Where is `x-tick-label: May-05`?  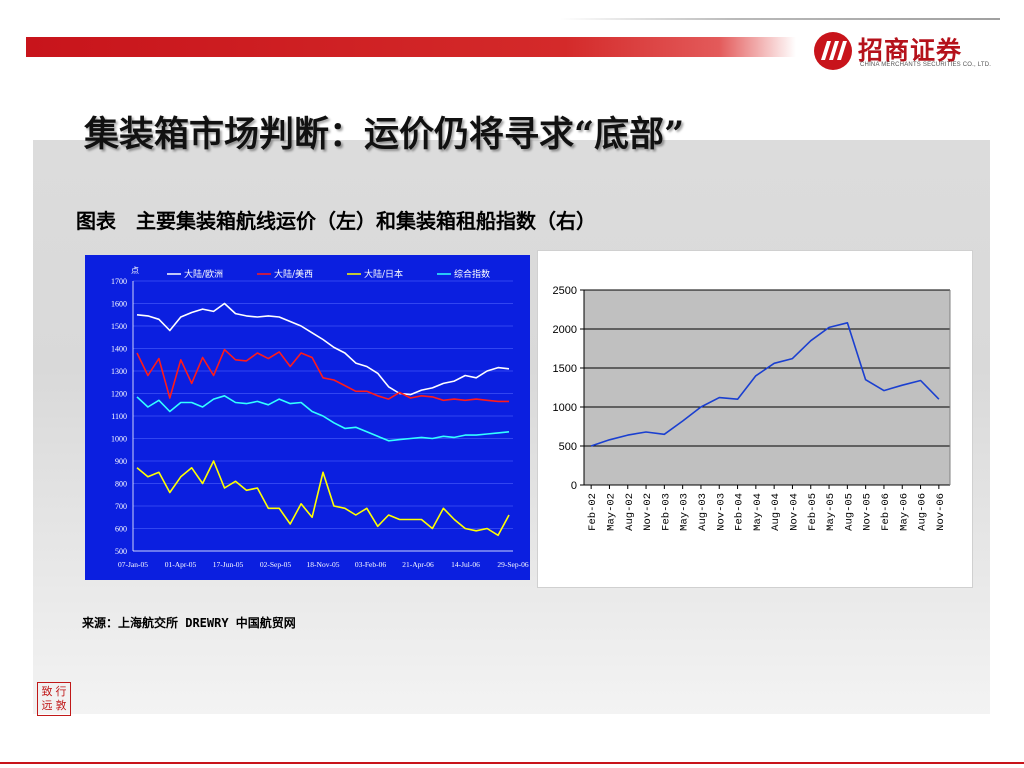 x-tick-label: May-05 is located at coordinates (831, 512).